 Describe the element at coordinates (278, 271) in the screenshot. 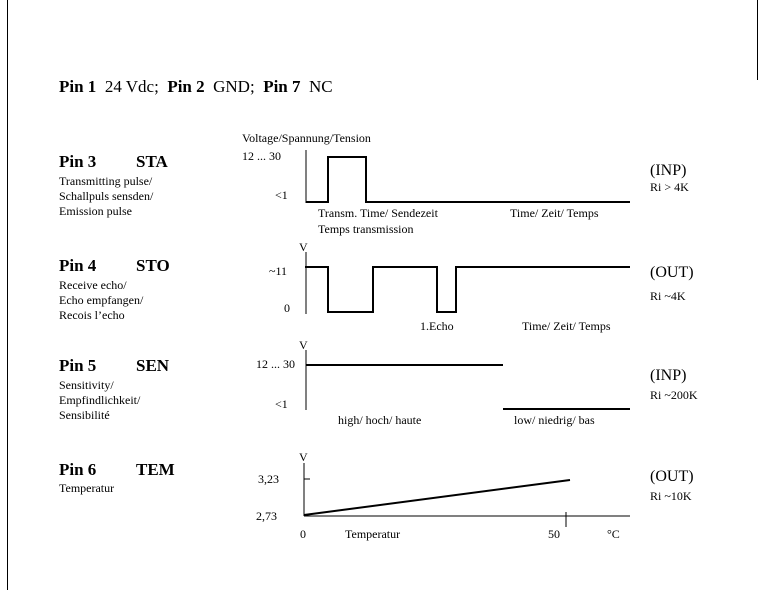

I see `sto-y-high: ~11` at that location.